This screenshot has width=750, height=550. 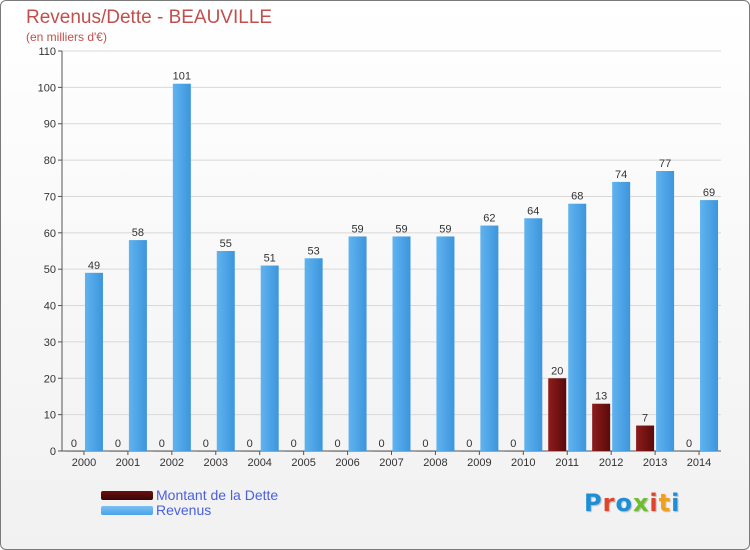 I want to click on y-tick-label: 60, so click(x=50, y=234).